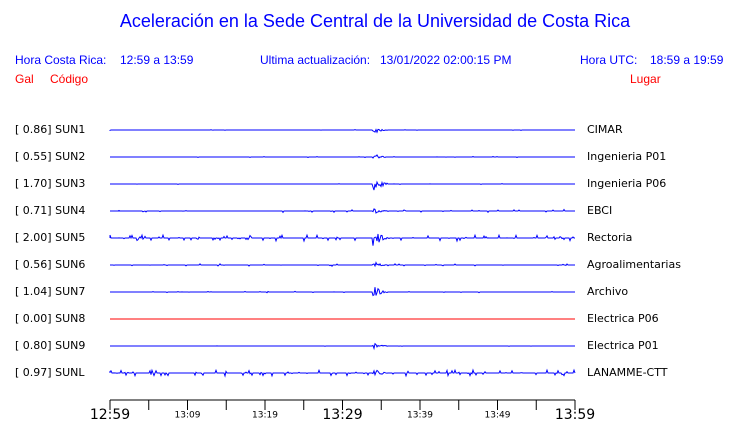 The width and height of the screenshot is (740, 423). Describe the element at coordinates (35, 345) in the screenshot. I see `station-field: 0.80` at that location.